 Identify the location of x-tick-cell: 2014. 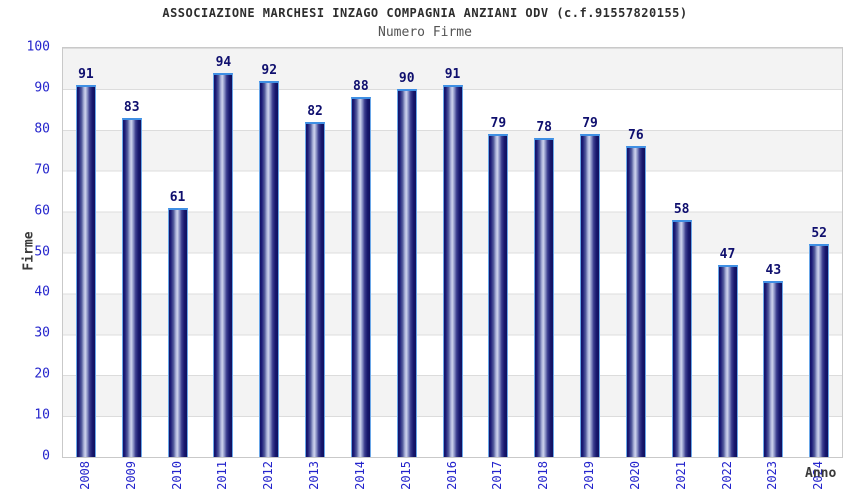
(360, 479).